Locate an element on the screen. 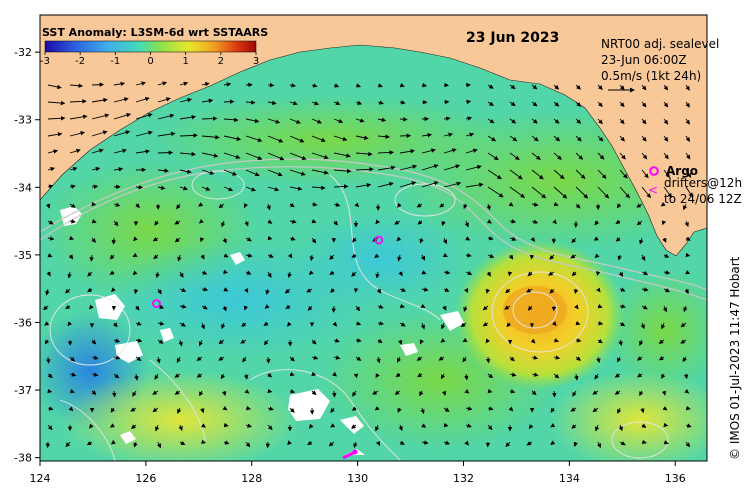 Image resolution: width=750 pixels, height=496 pixels. sealevel-line2: 23-Jun 06:00Z is located at coordinates (644, 60).